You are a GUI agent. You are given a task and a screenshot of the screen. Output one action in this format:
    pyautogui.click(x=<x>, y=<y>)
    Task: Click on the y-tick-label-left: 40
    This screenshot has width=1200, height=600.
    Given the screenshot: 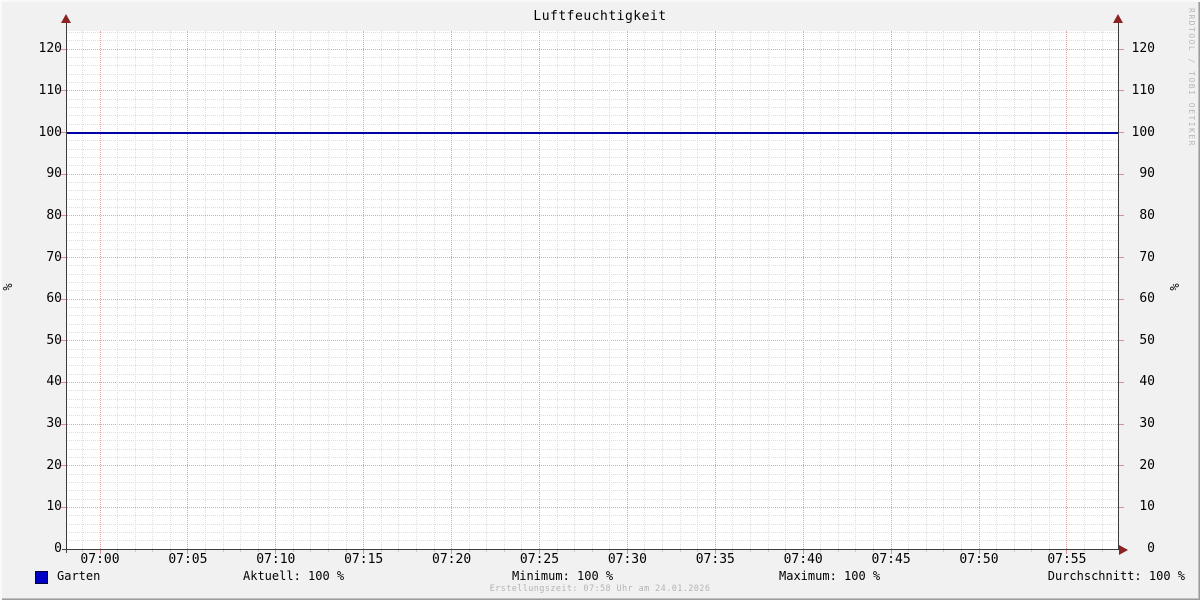 What is the action you would take?
    pyautogui.click(x=54, y=382)
    